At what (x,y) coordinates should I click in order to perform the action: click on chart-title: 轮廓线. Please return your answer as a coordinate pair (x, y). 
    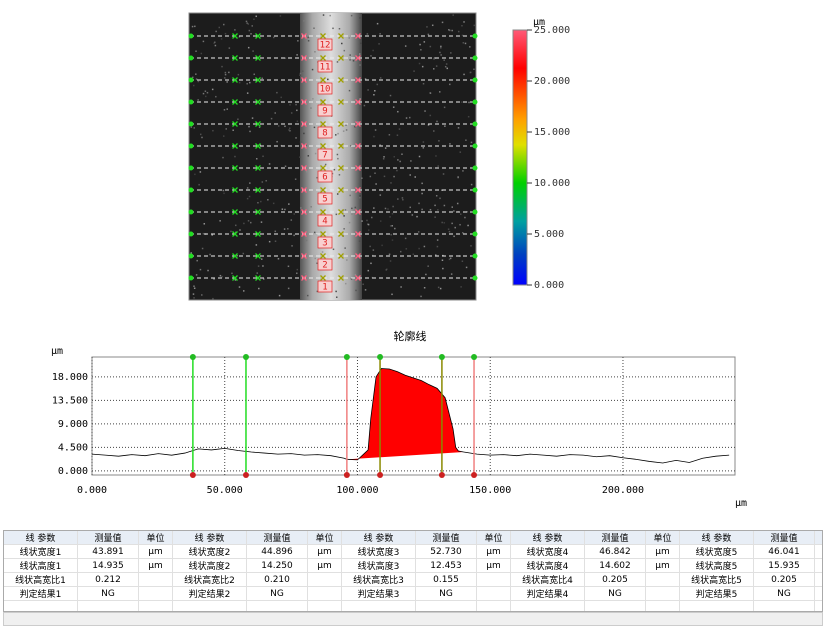
    Looking at the image, I should click on (410, 336).